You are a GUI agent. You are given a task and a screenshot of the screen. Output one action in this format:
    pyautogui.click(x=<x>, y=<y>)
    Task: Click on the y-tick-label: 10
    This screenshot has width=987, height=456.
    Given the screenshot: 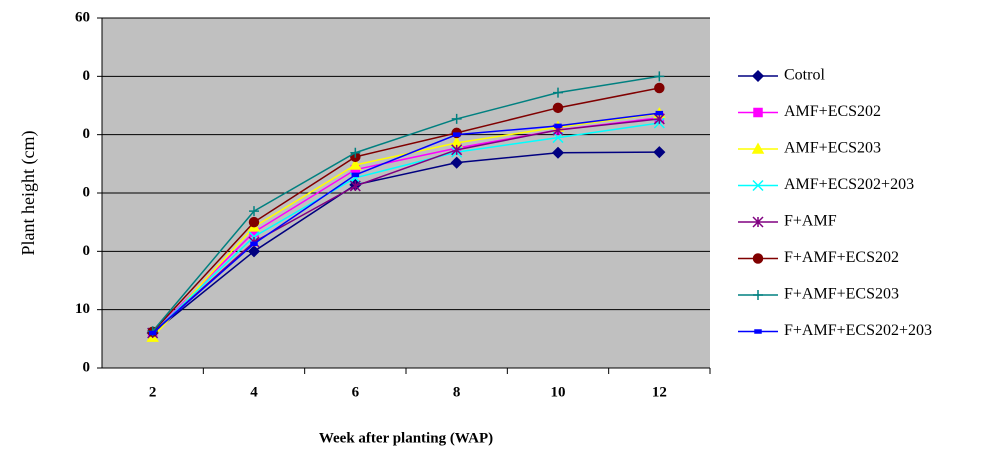 What is the action you would take?
    pyautogui.click(x=82, y=309)
    